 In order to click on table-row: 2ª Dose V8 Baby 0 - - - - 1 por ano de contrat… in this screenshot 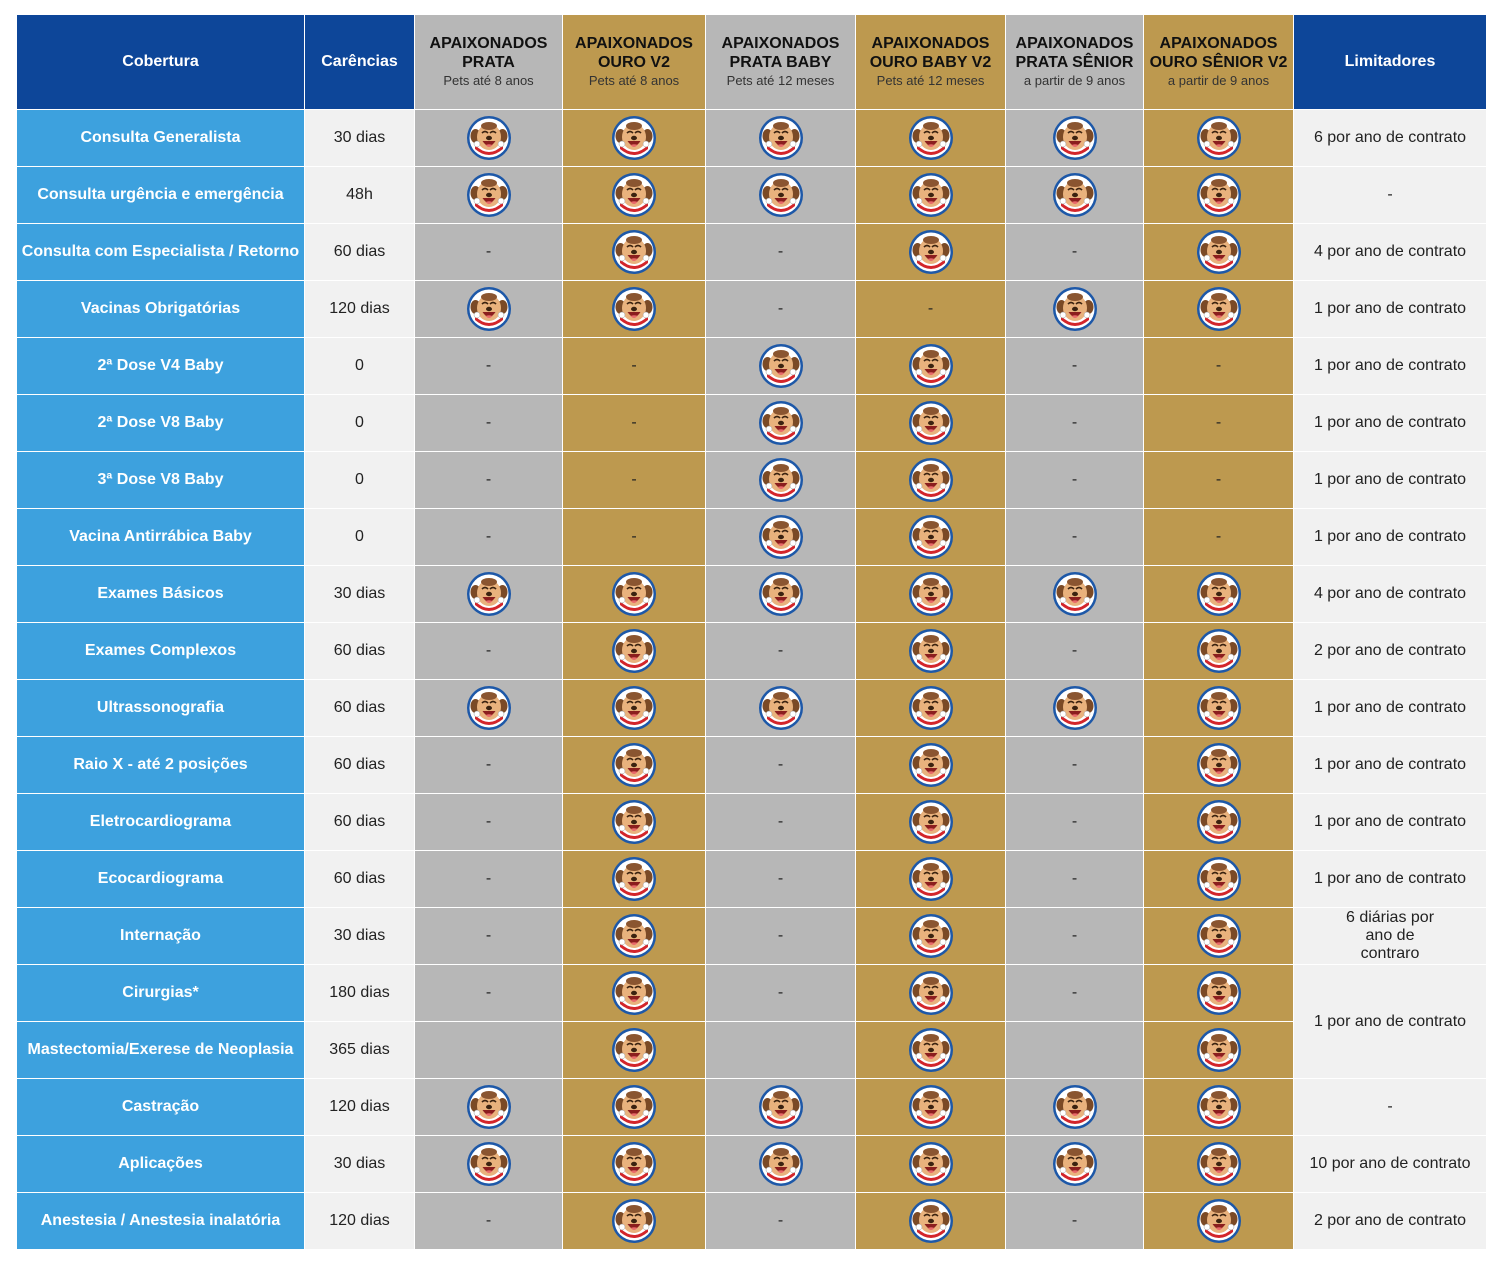, I will do `click(751, 423)`.